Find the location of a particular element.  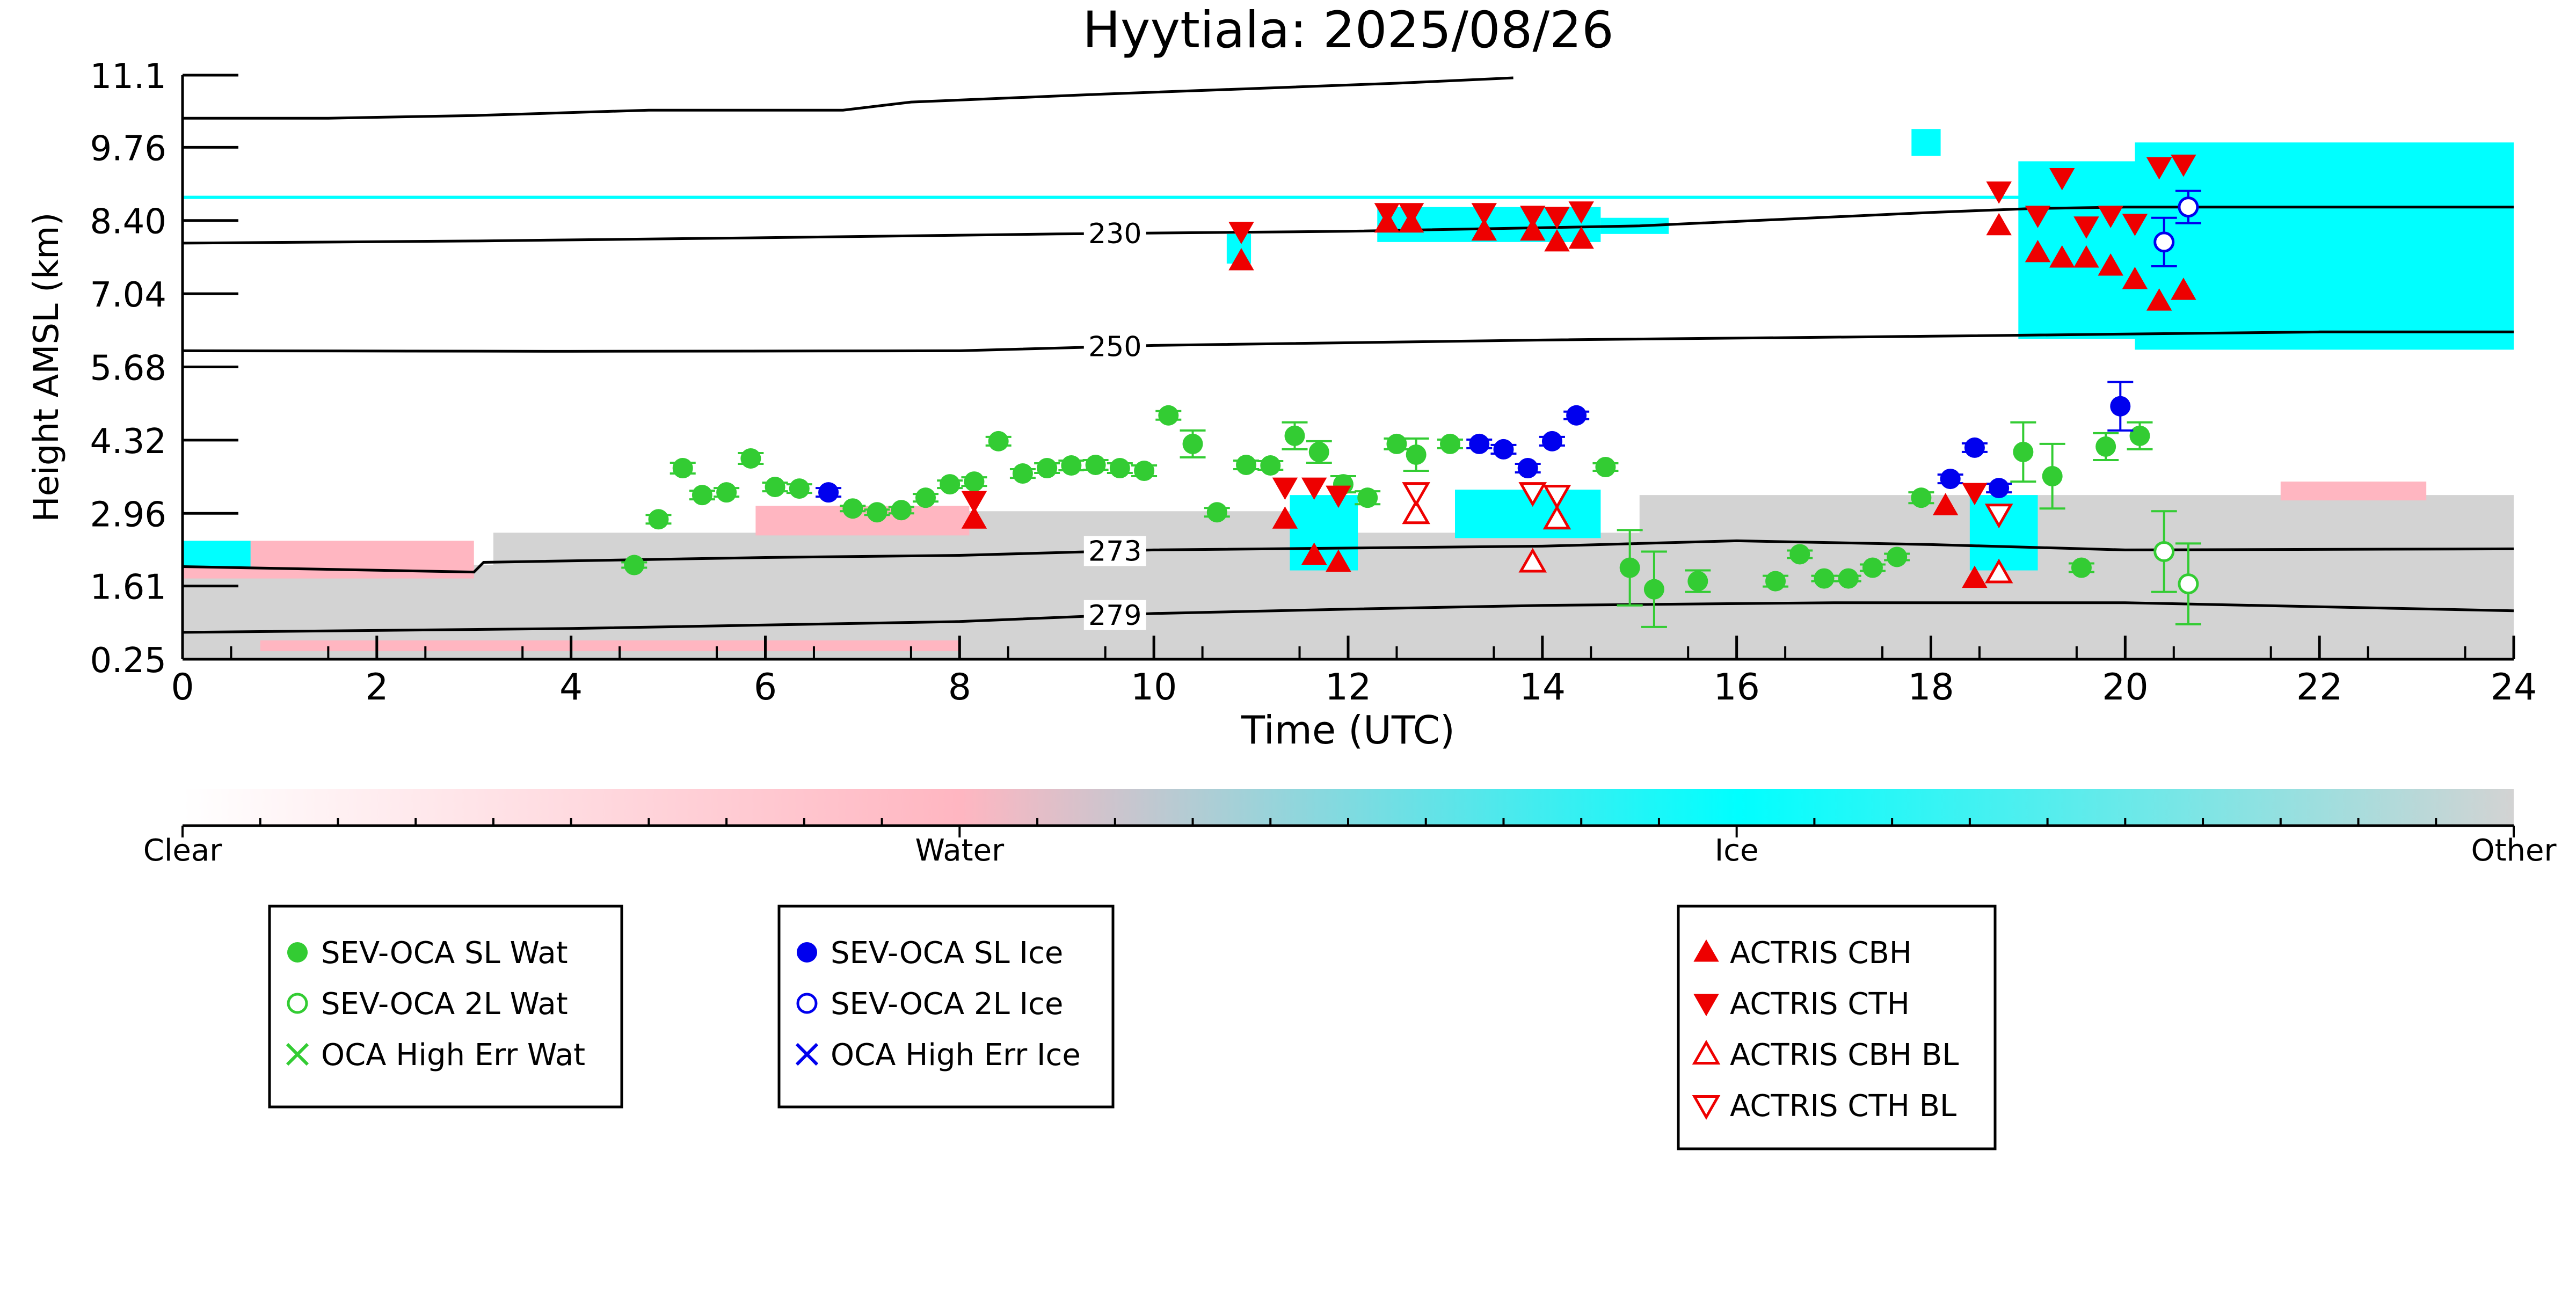

isotherm-label: 273 is located at coordinates (1114, 551).